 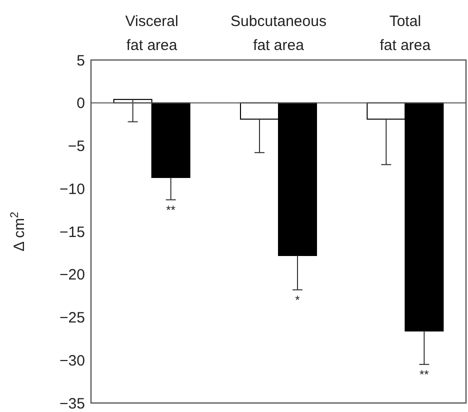 I want to click on x-tick-label: Subcutaneous fat area, so click(x=278, y=33).